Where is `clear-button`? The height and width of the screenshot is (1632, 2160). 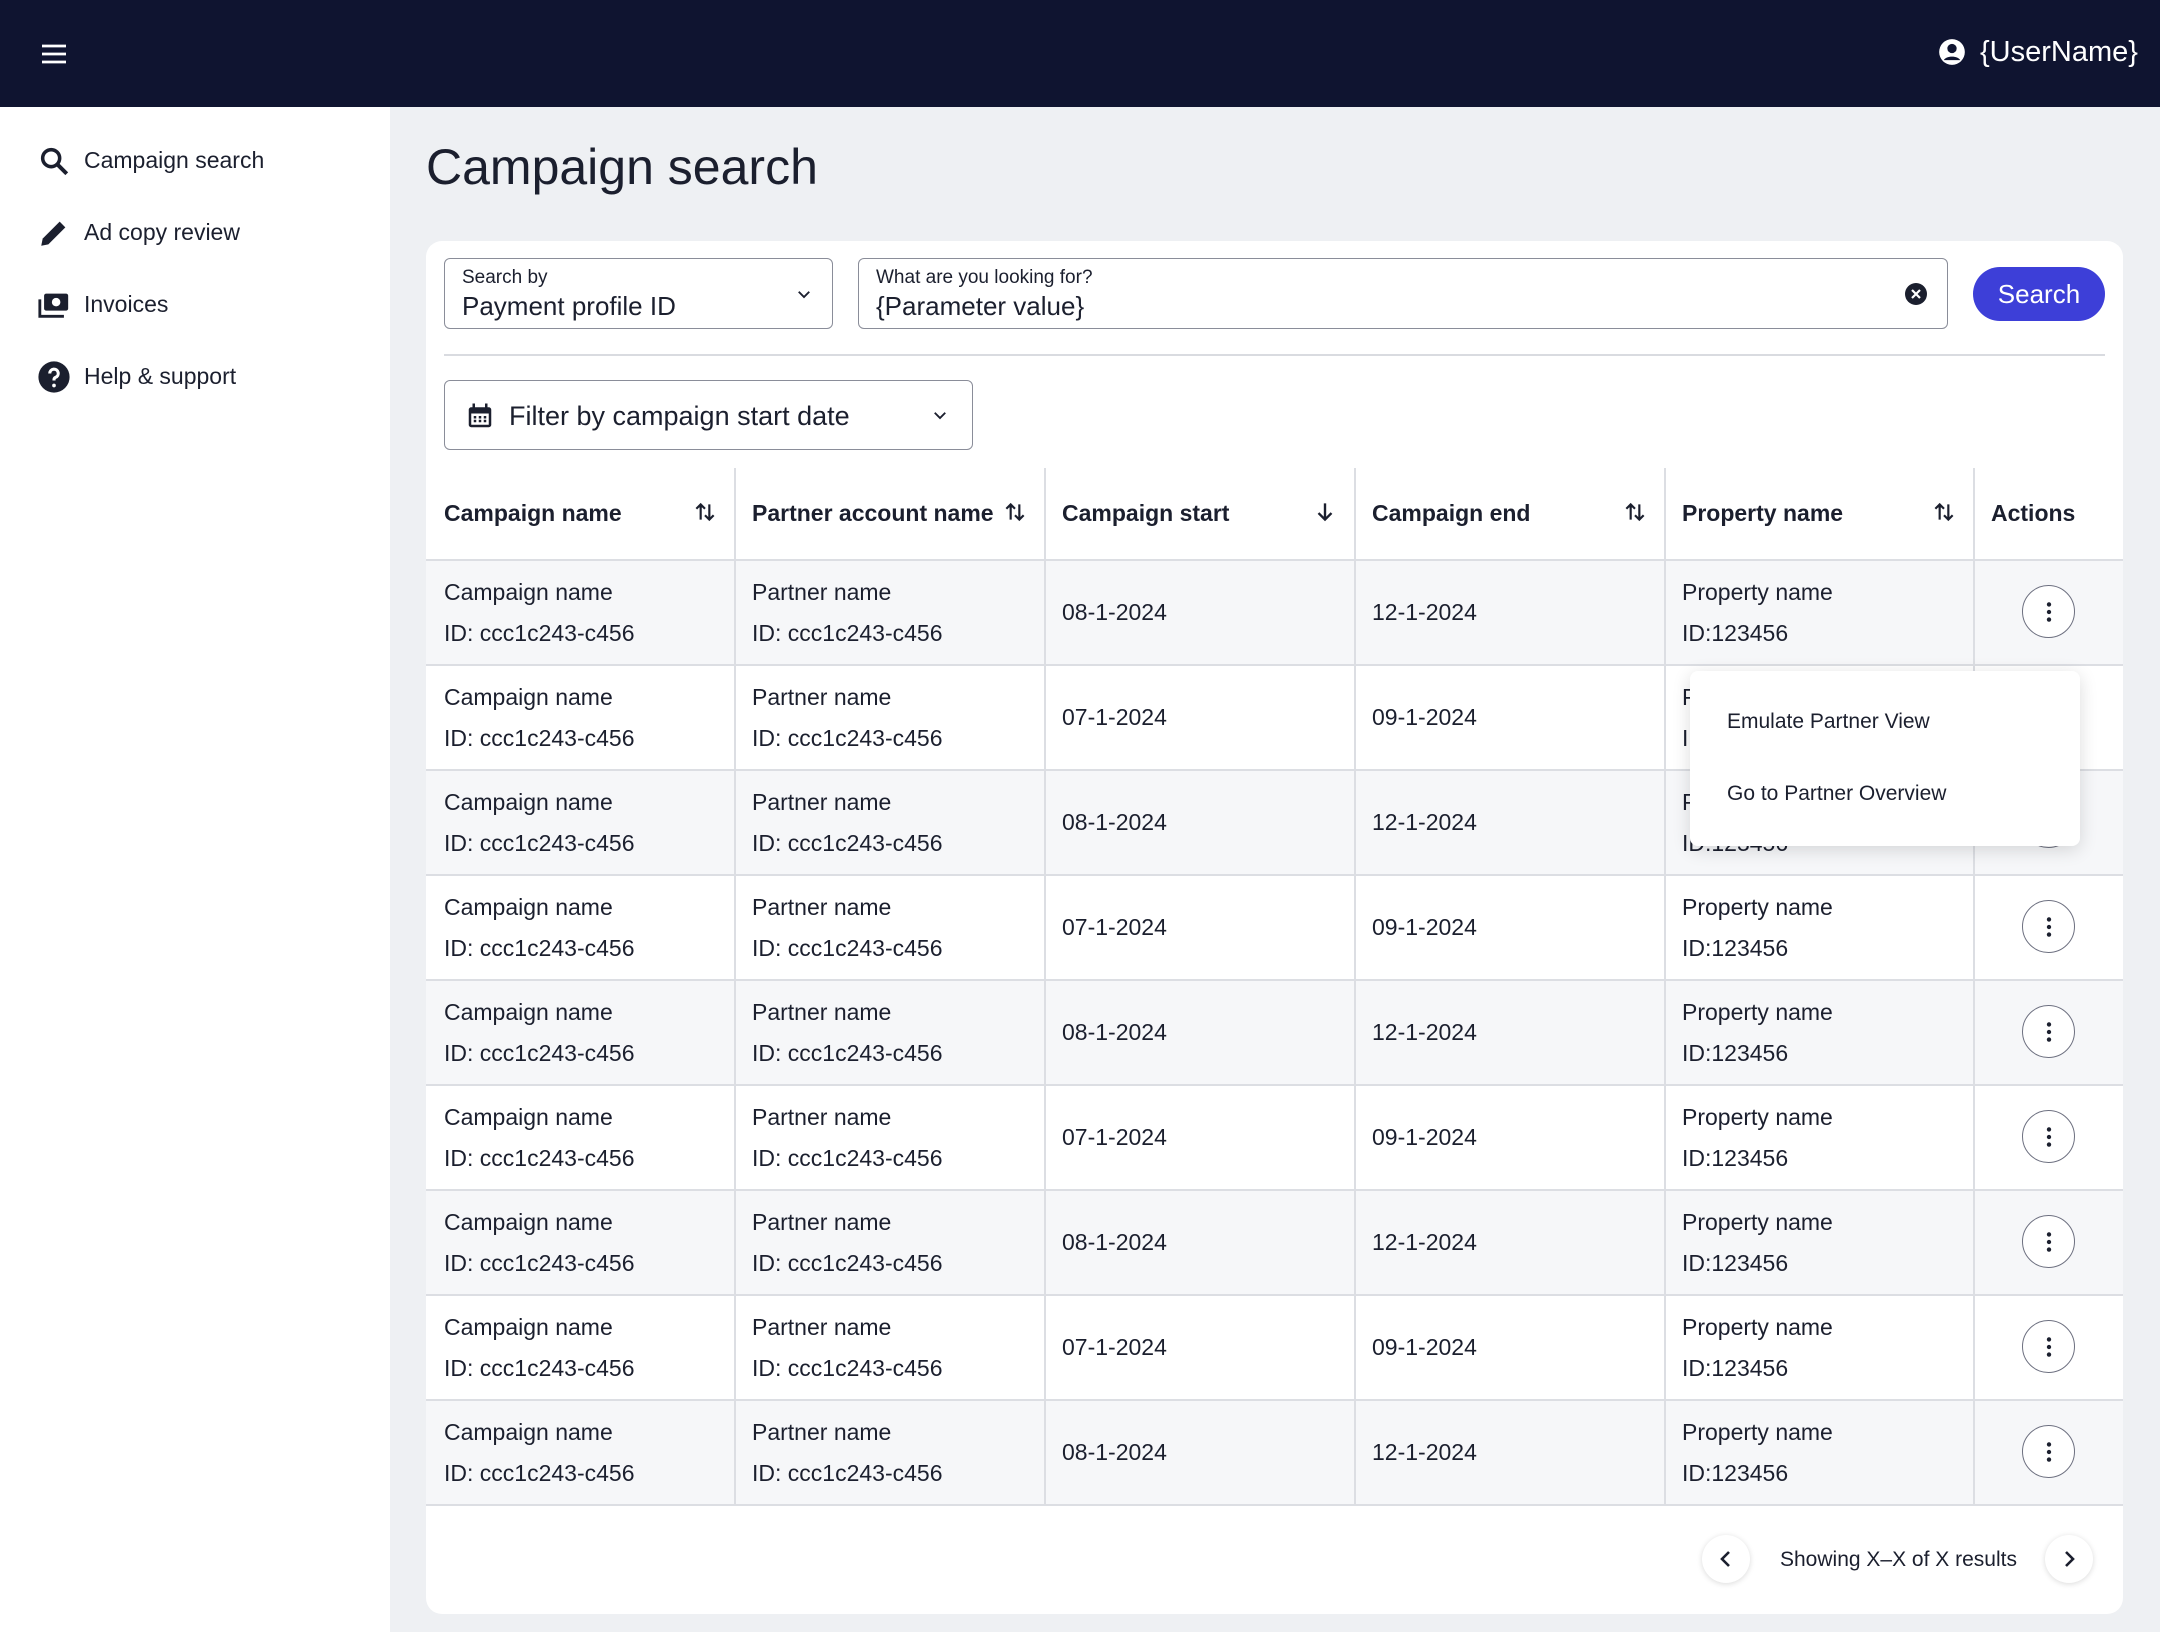
clear-button is located at coordinates (1916, 294).